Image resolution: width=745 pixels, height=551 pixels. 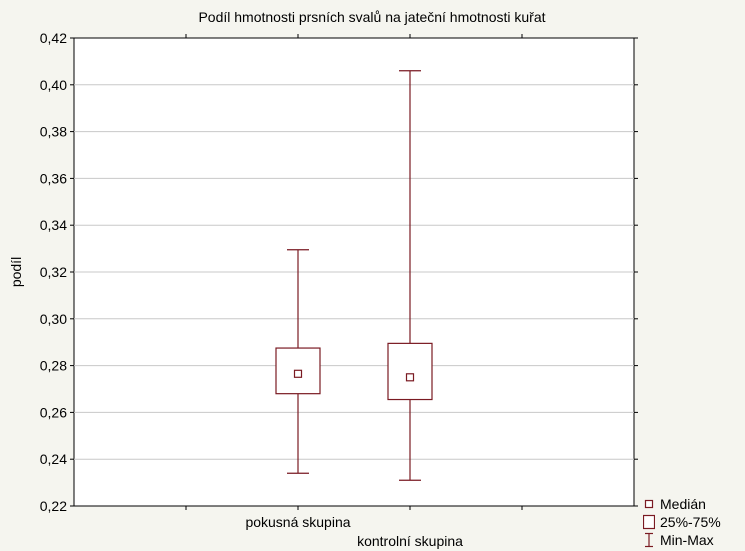 I want to click on legend-label-whisker: Min-Max, so click(x=687, y=540).